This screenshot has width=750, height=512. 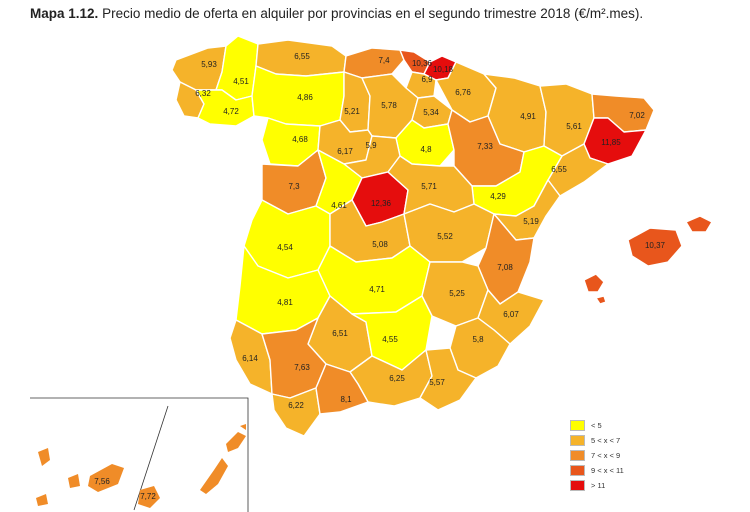 What do you see at coordinates (352, 111) in the screenshot?
I see `value-label-palencia: 5,21` at bounding box center [352, 111].